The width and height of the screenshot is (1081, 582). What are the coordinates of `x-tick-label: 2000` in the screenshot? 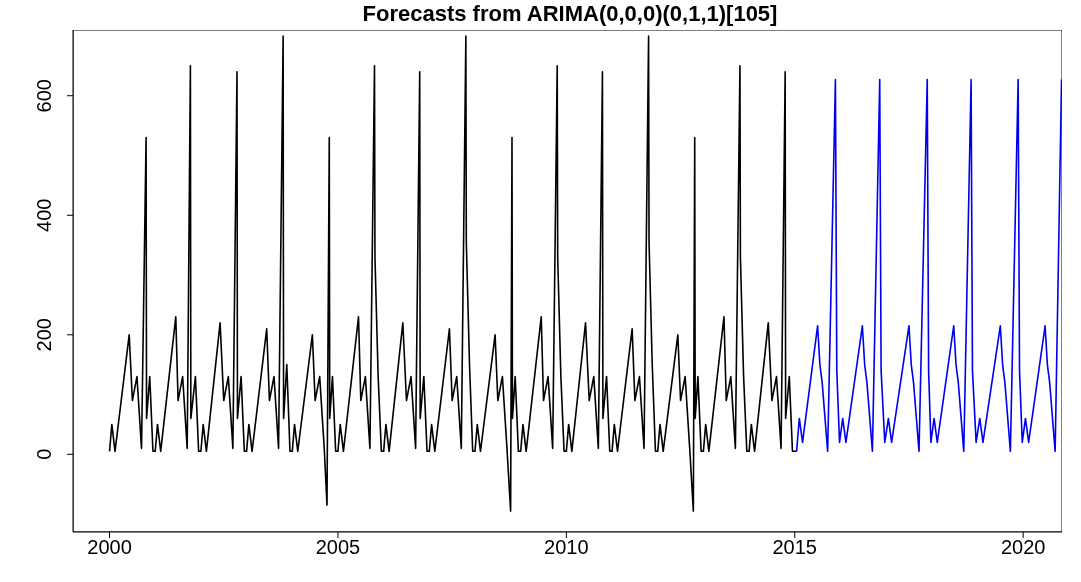 It's located at (109, 547).